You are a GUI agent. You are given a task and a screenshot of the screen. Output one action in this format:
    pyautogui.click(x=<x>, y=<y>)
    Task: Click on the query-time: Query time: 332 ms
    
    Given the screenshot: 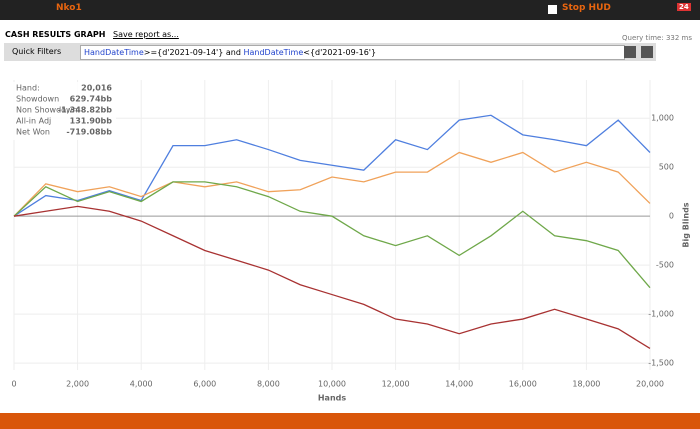 What is the action you would take?
    pyautogui.click(x=657, y=38)
    